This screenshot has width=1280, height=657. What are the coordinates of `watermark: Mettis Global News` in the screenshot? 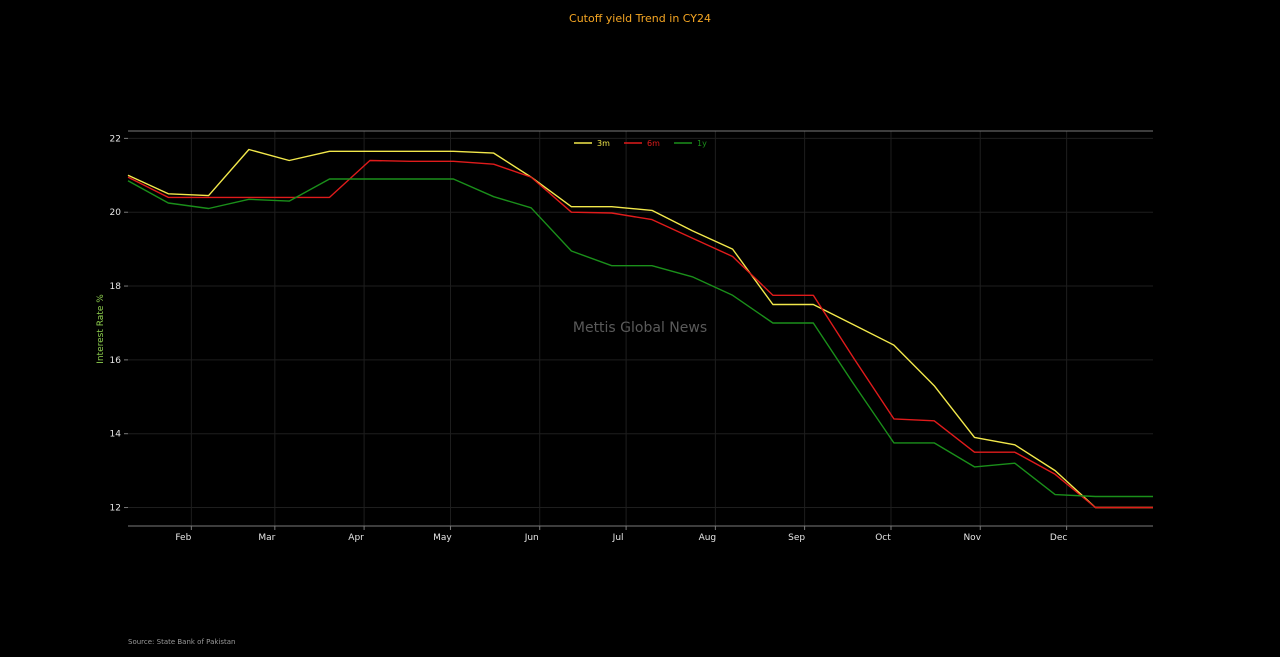 It's located at (640, 328).